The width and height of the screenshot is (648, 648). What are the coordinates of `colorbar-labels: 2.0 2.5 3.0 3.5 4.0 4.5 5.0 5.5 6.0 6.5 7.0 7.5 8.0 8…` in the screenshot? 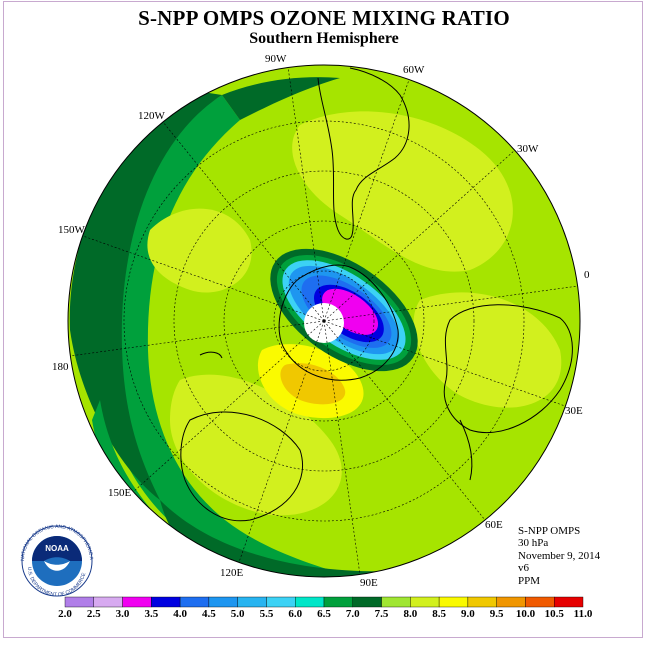 It's located at (325, 614).